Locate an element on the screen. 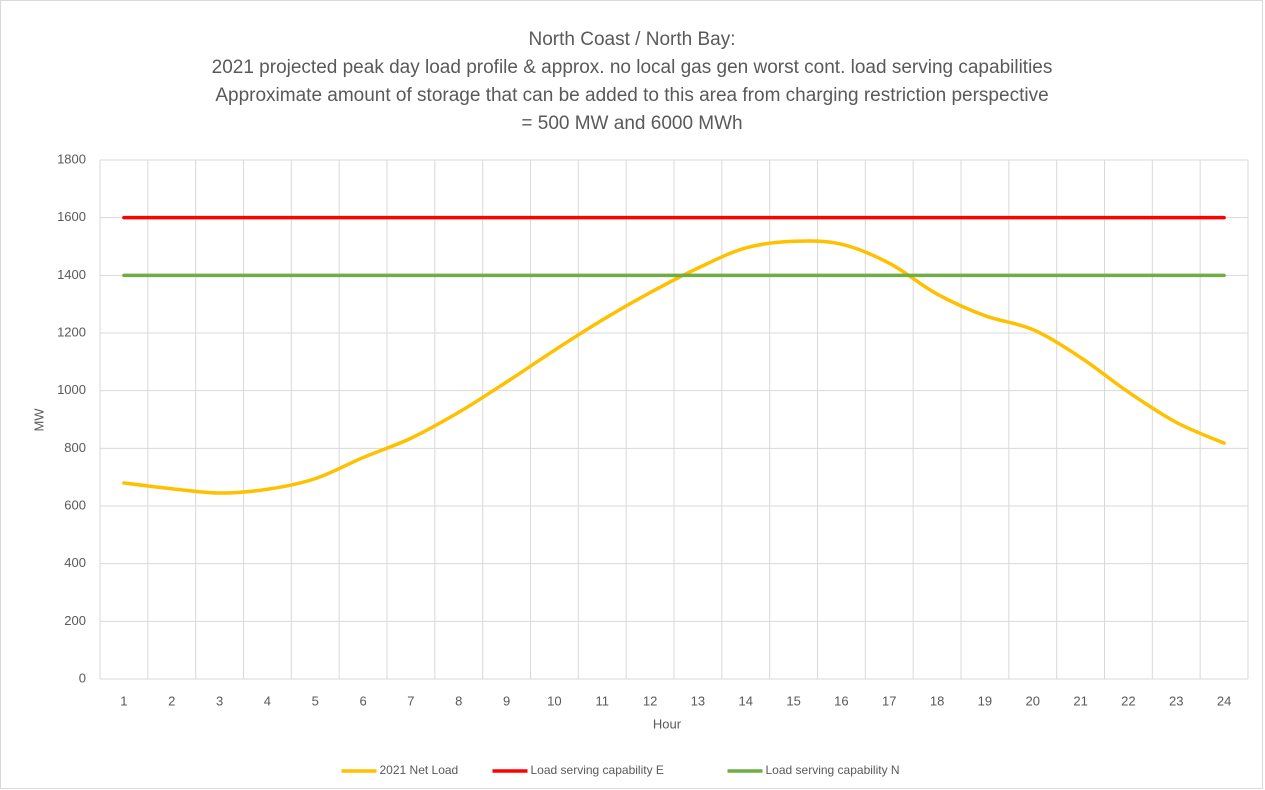 The height and width of the screenshot is (790, 1265). x-tick-label: 11 is located at coordinates (603, 700).